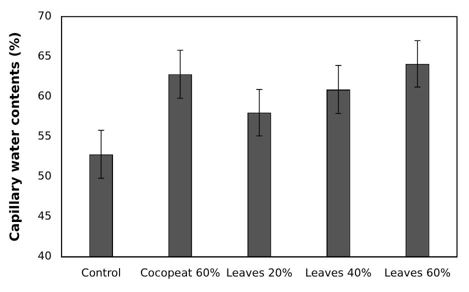  I want to click on y-tick-label: 60, so click(45, 96).